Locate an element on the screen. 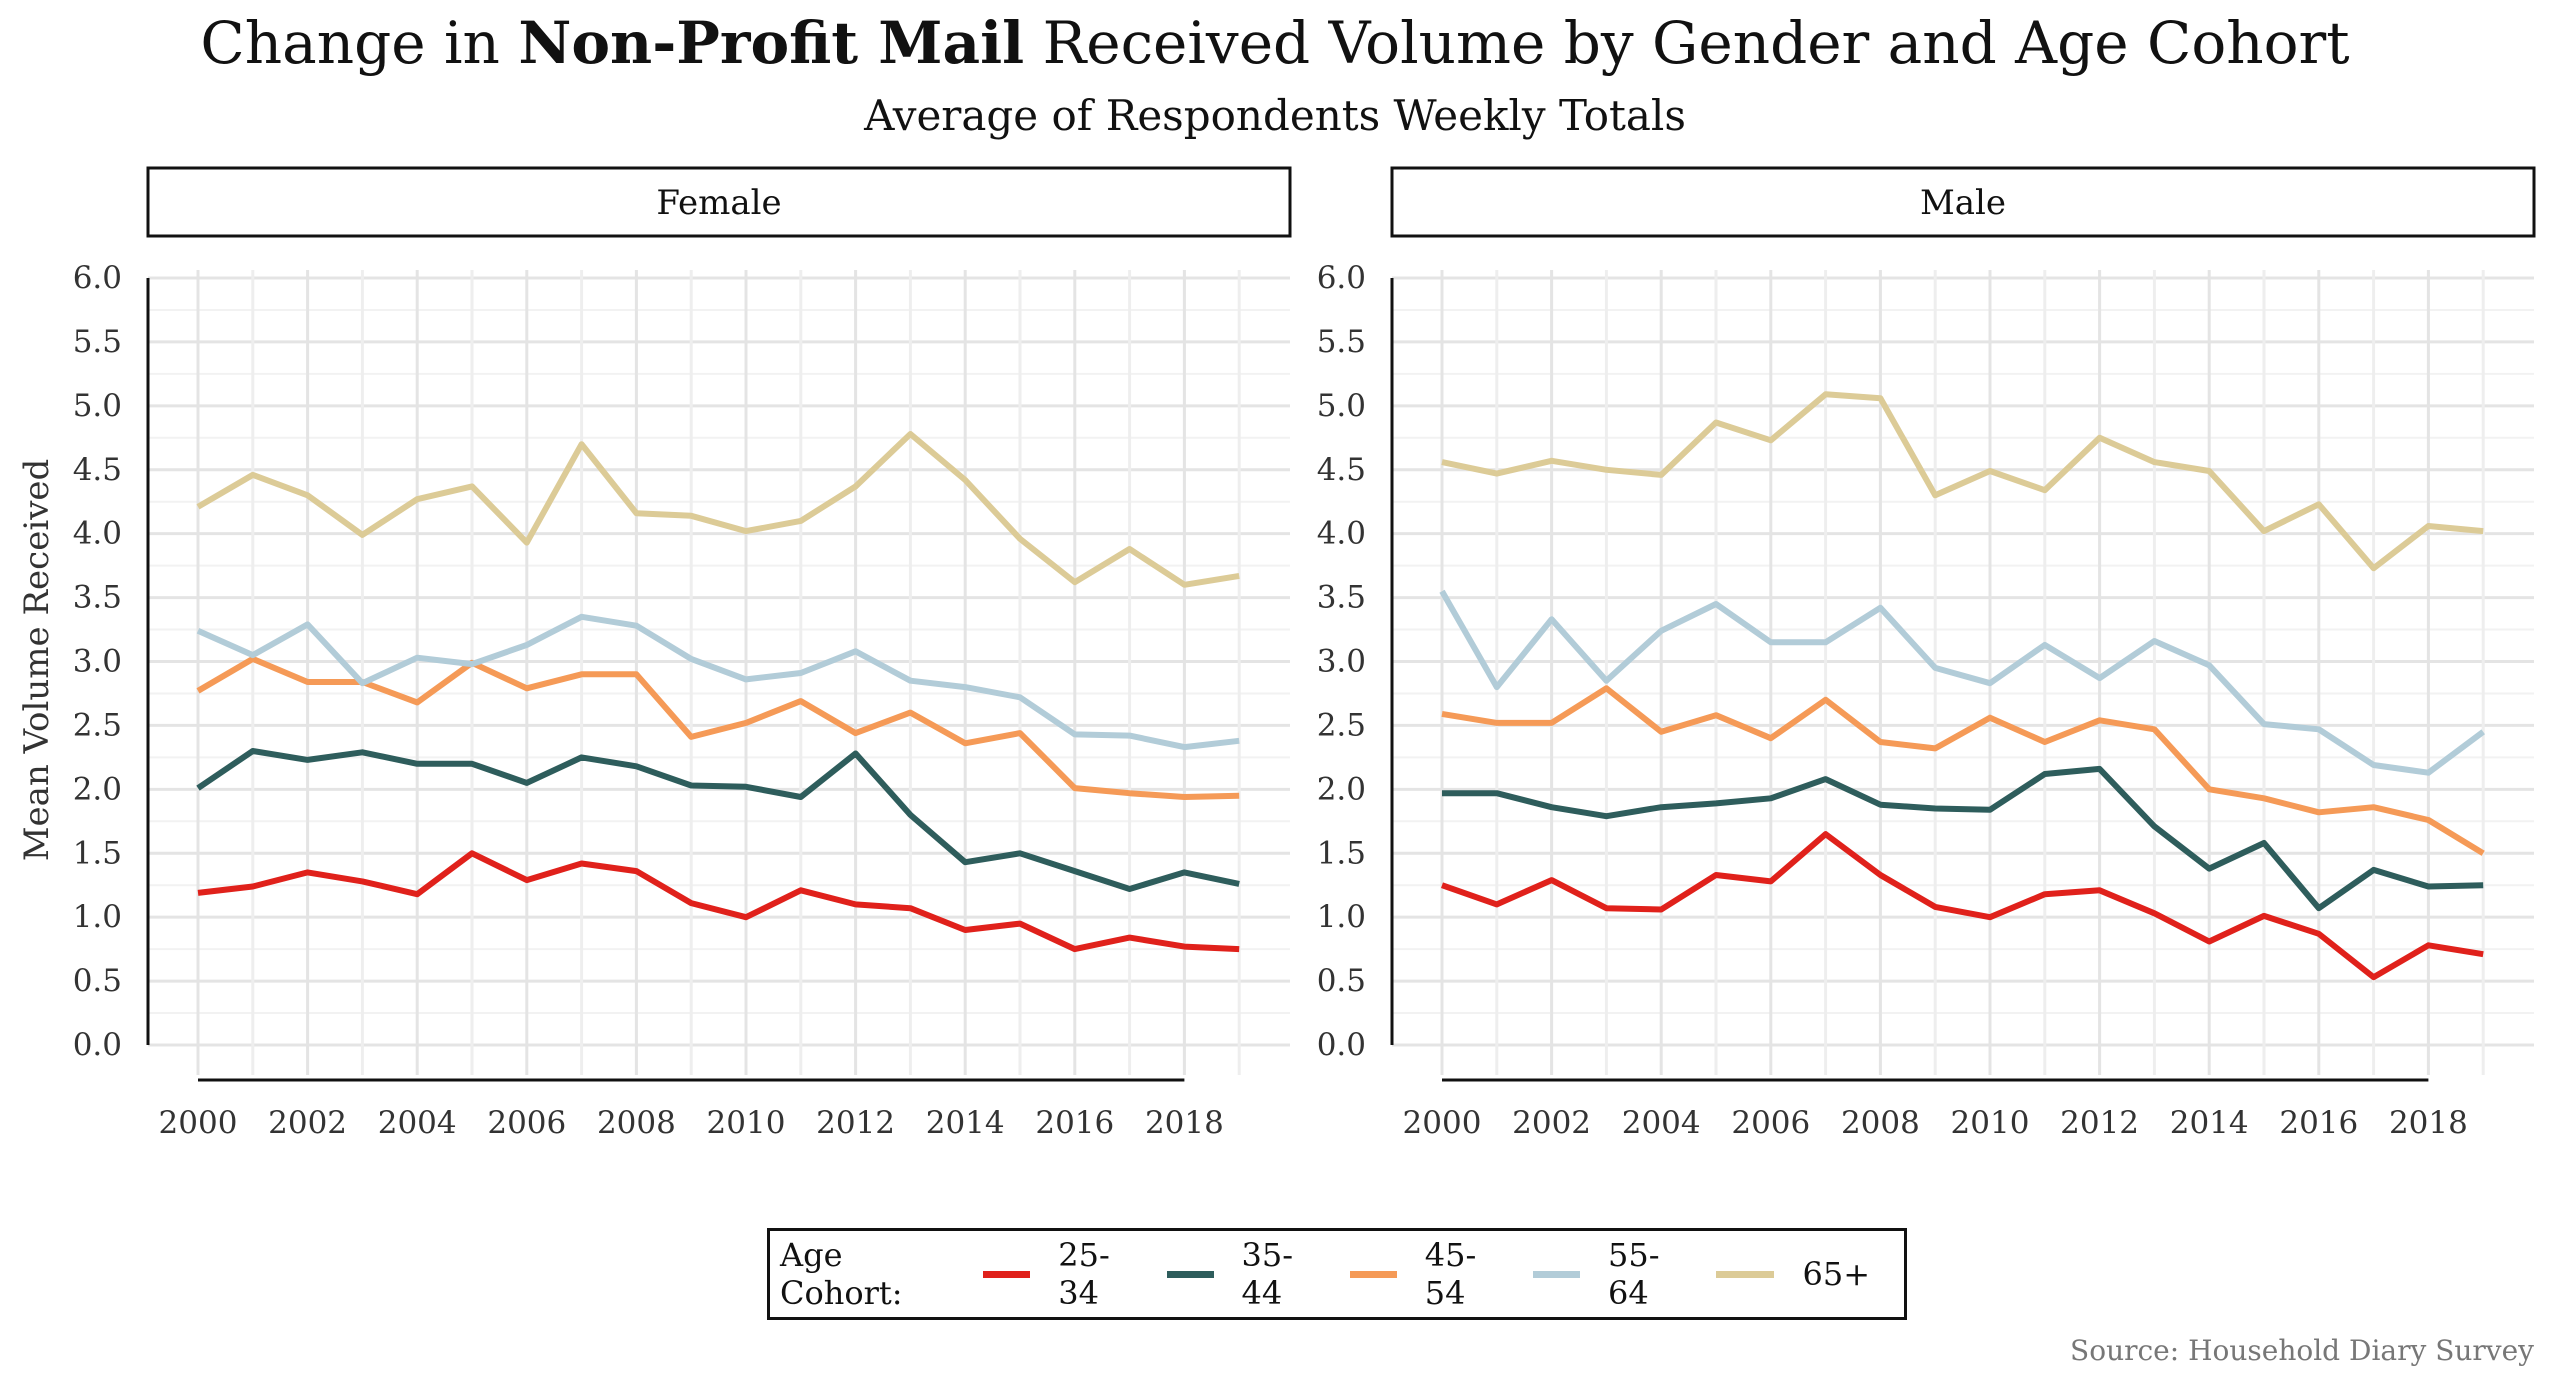 The image size is (2550, 1390). chart-subtitle: Average of Respondents Weekly Totals is located at coordinates (1275, 115).